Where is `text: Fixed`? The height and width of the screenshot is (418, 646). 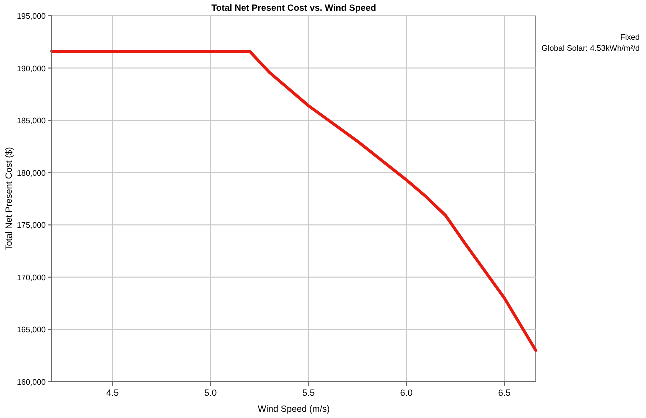
text: Fixed is located at coordinates (630, 37).